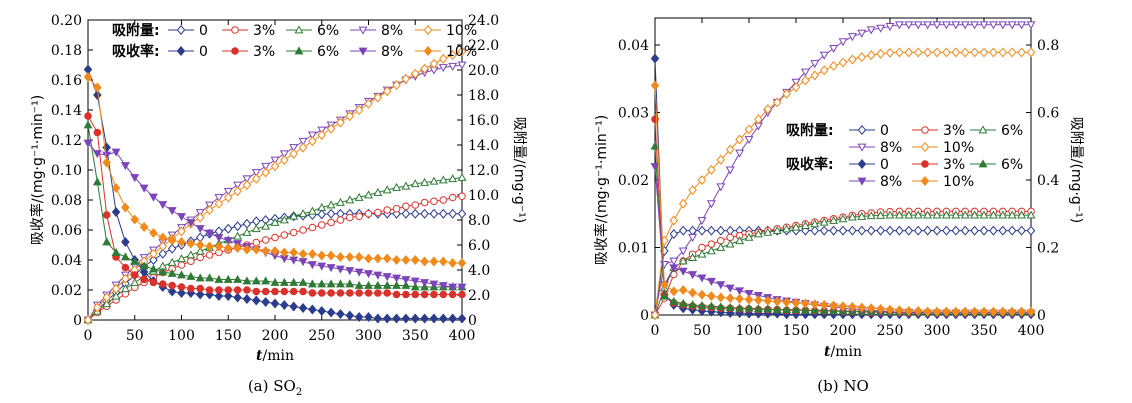  What do you see at coordinates (275, 248) in the screenshot?
I see `series-ads-6pct` at bounding box center [275, 248].